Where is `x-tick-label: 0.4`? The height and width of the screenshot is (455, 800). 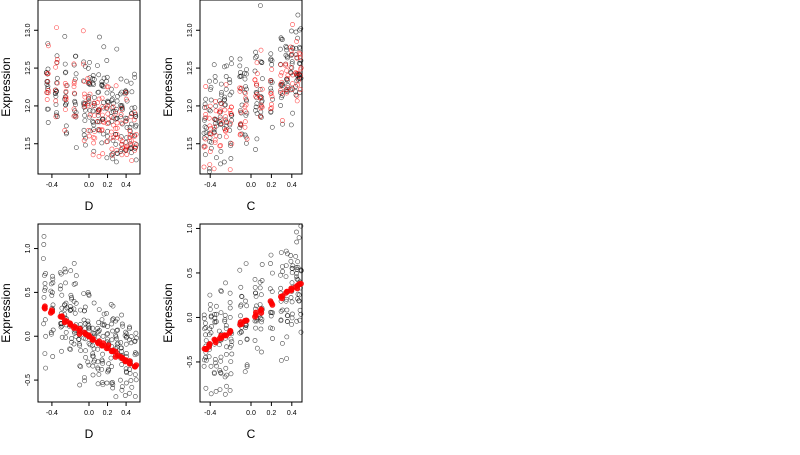 x-tick-label: 0.4 is located at coordinates (292, 185).